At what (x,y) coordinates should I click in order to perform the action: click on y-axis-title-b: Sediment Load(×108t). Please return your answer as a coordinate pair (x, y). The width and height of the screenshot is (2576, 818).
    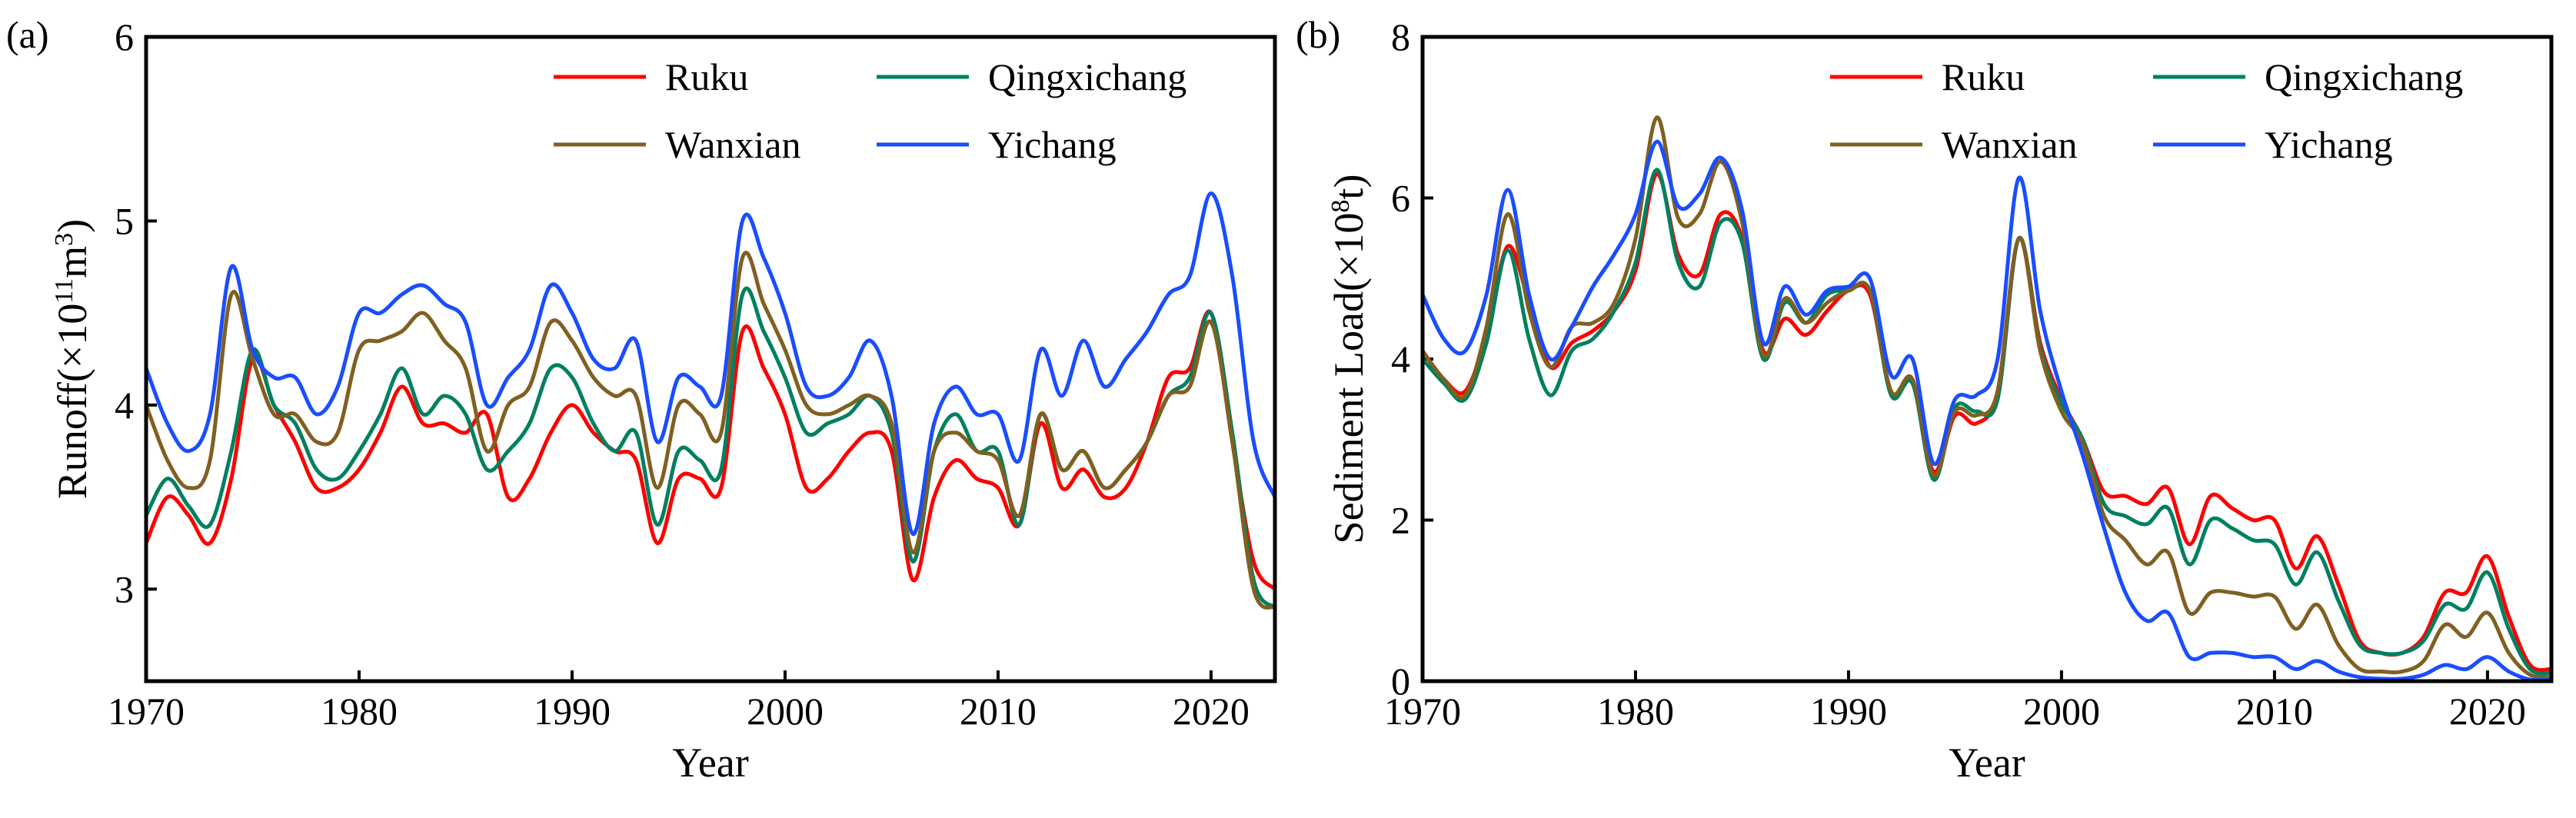
    Looking at the image, I should click on (1349, 359).